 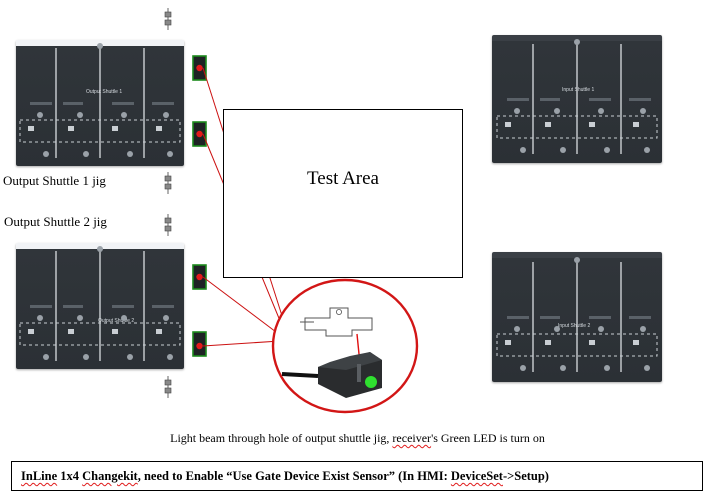 I want to click on note-inline: InLine, so click(x=39, y=476).